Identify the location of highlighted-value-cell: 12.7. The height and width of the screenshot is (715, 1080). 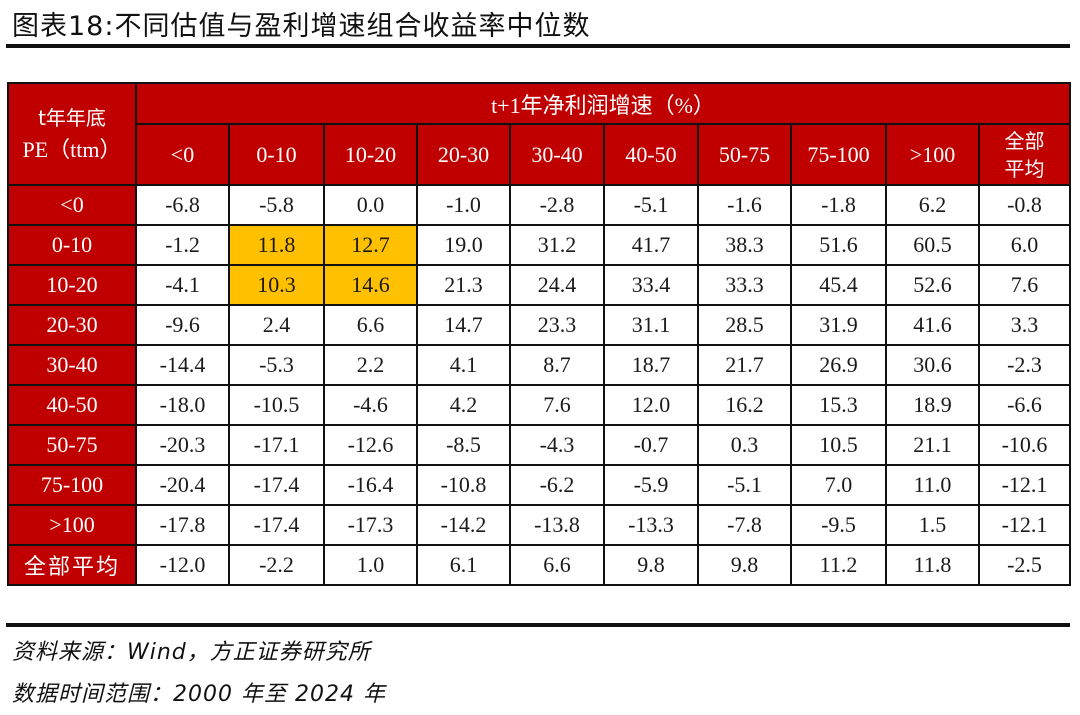
(370, 245).